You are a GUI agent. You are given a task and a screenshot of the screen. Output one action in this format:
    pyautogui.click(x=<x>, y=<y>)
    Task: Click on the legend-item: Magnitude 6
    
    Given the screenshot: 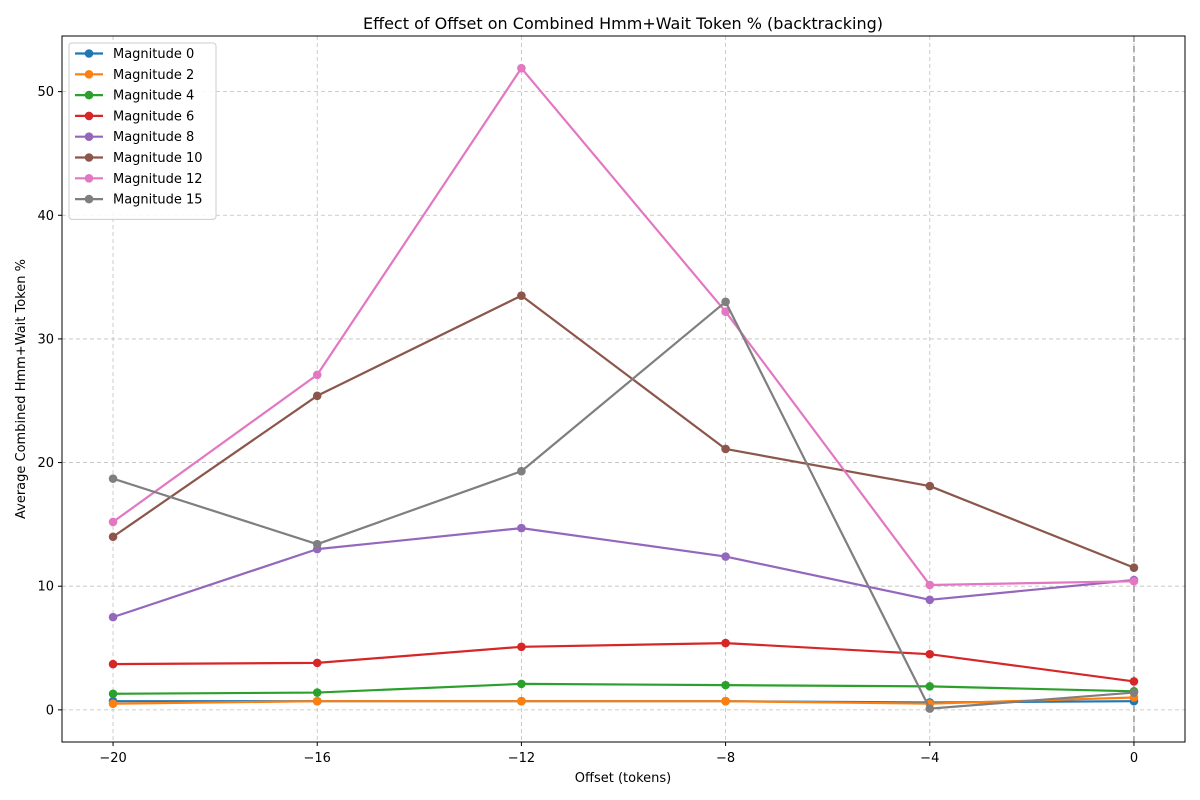 What is the action you would take?
    pyautogui.click(x=134, y=116)
    